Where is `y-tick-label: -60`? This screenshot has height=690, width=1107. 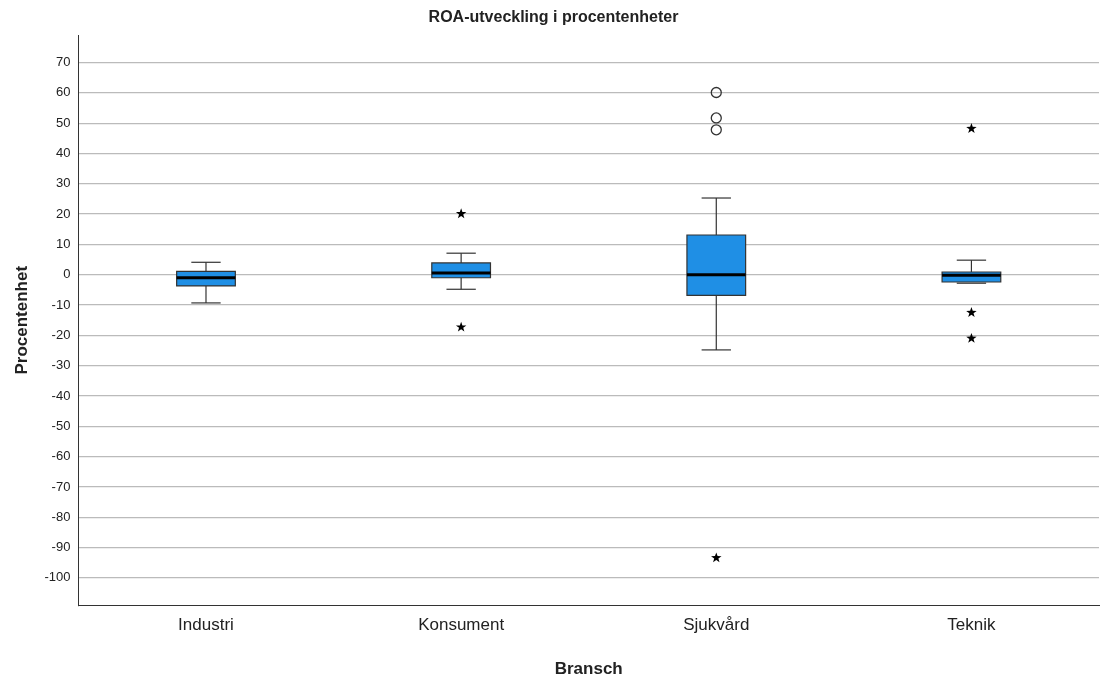 y-tick-label: -60 is located at coordinates (61, 456).